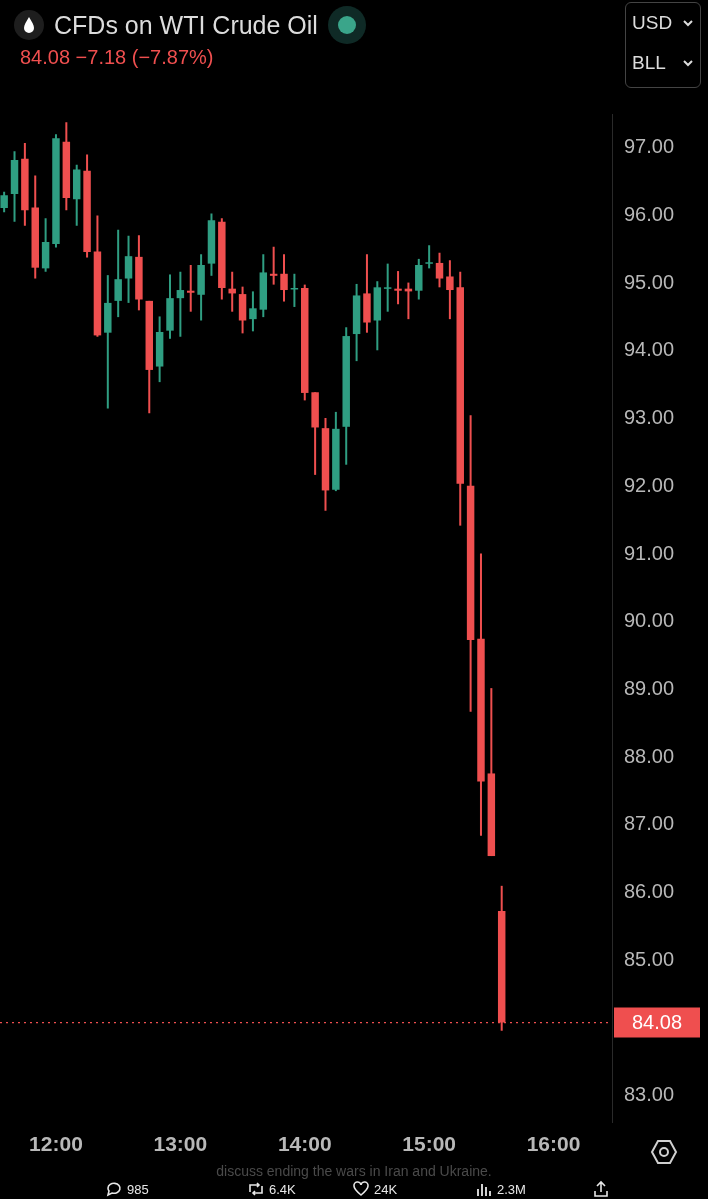 The width and height of the screenshot is (708, 1199). What do you see at coordinates (649, 214) in the screenshot?
I see `y-tick-label: 96.00` at bounding box center [649, 214].